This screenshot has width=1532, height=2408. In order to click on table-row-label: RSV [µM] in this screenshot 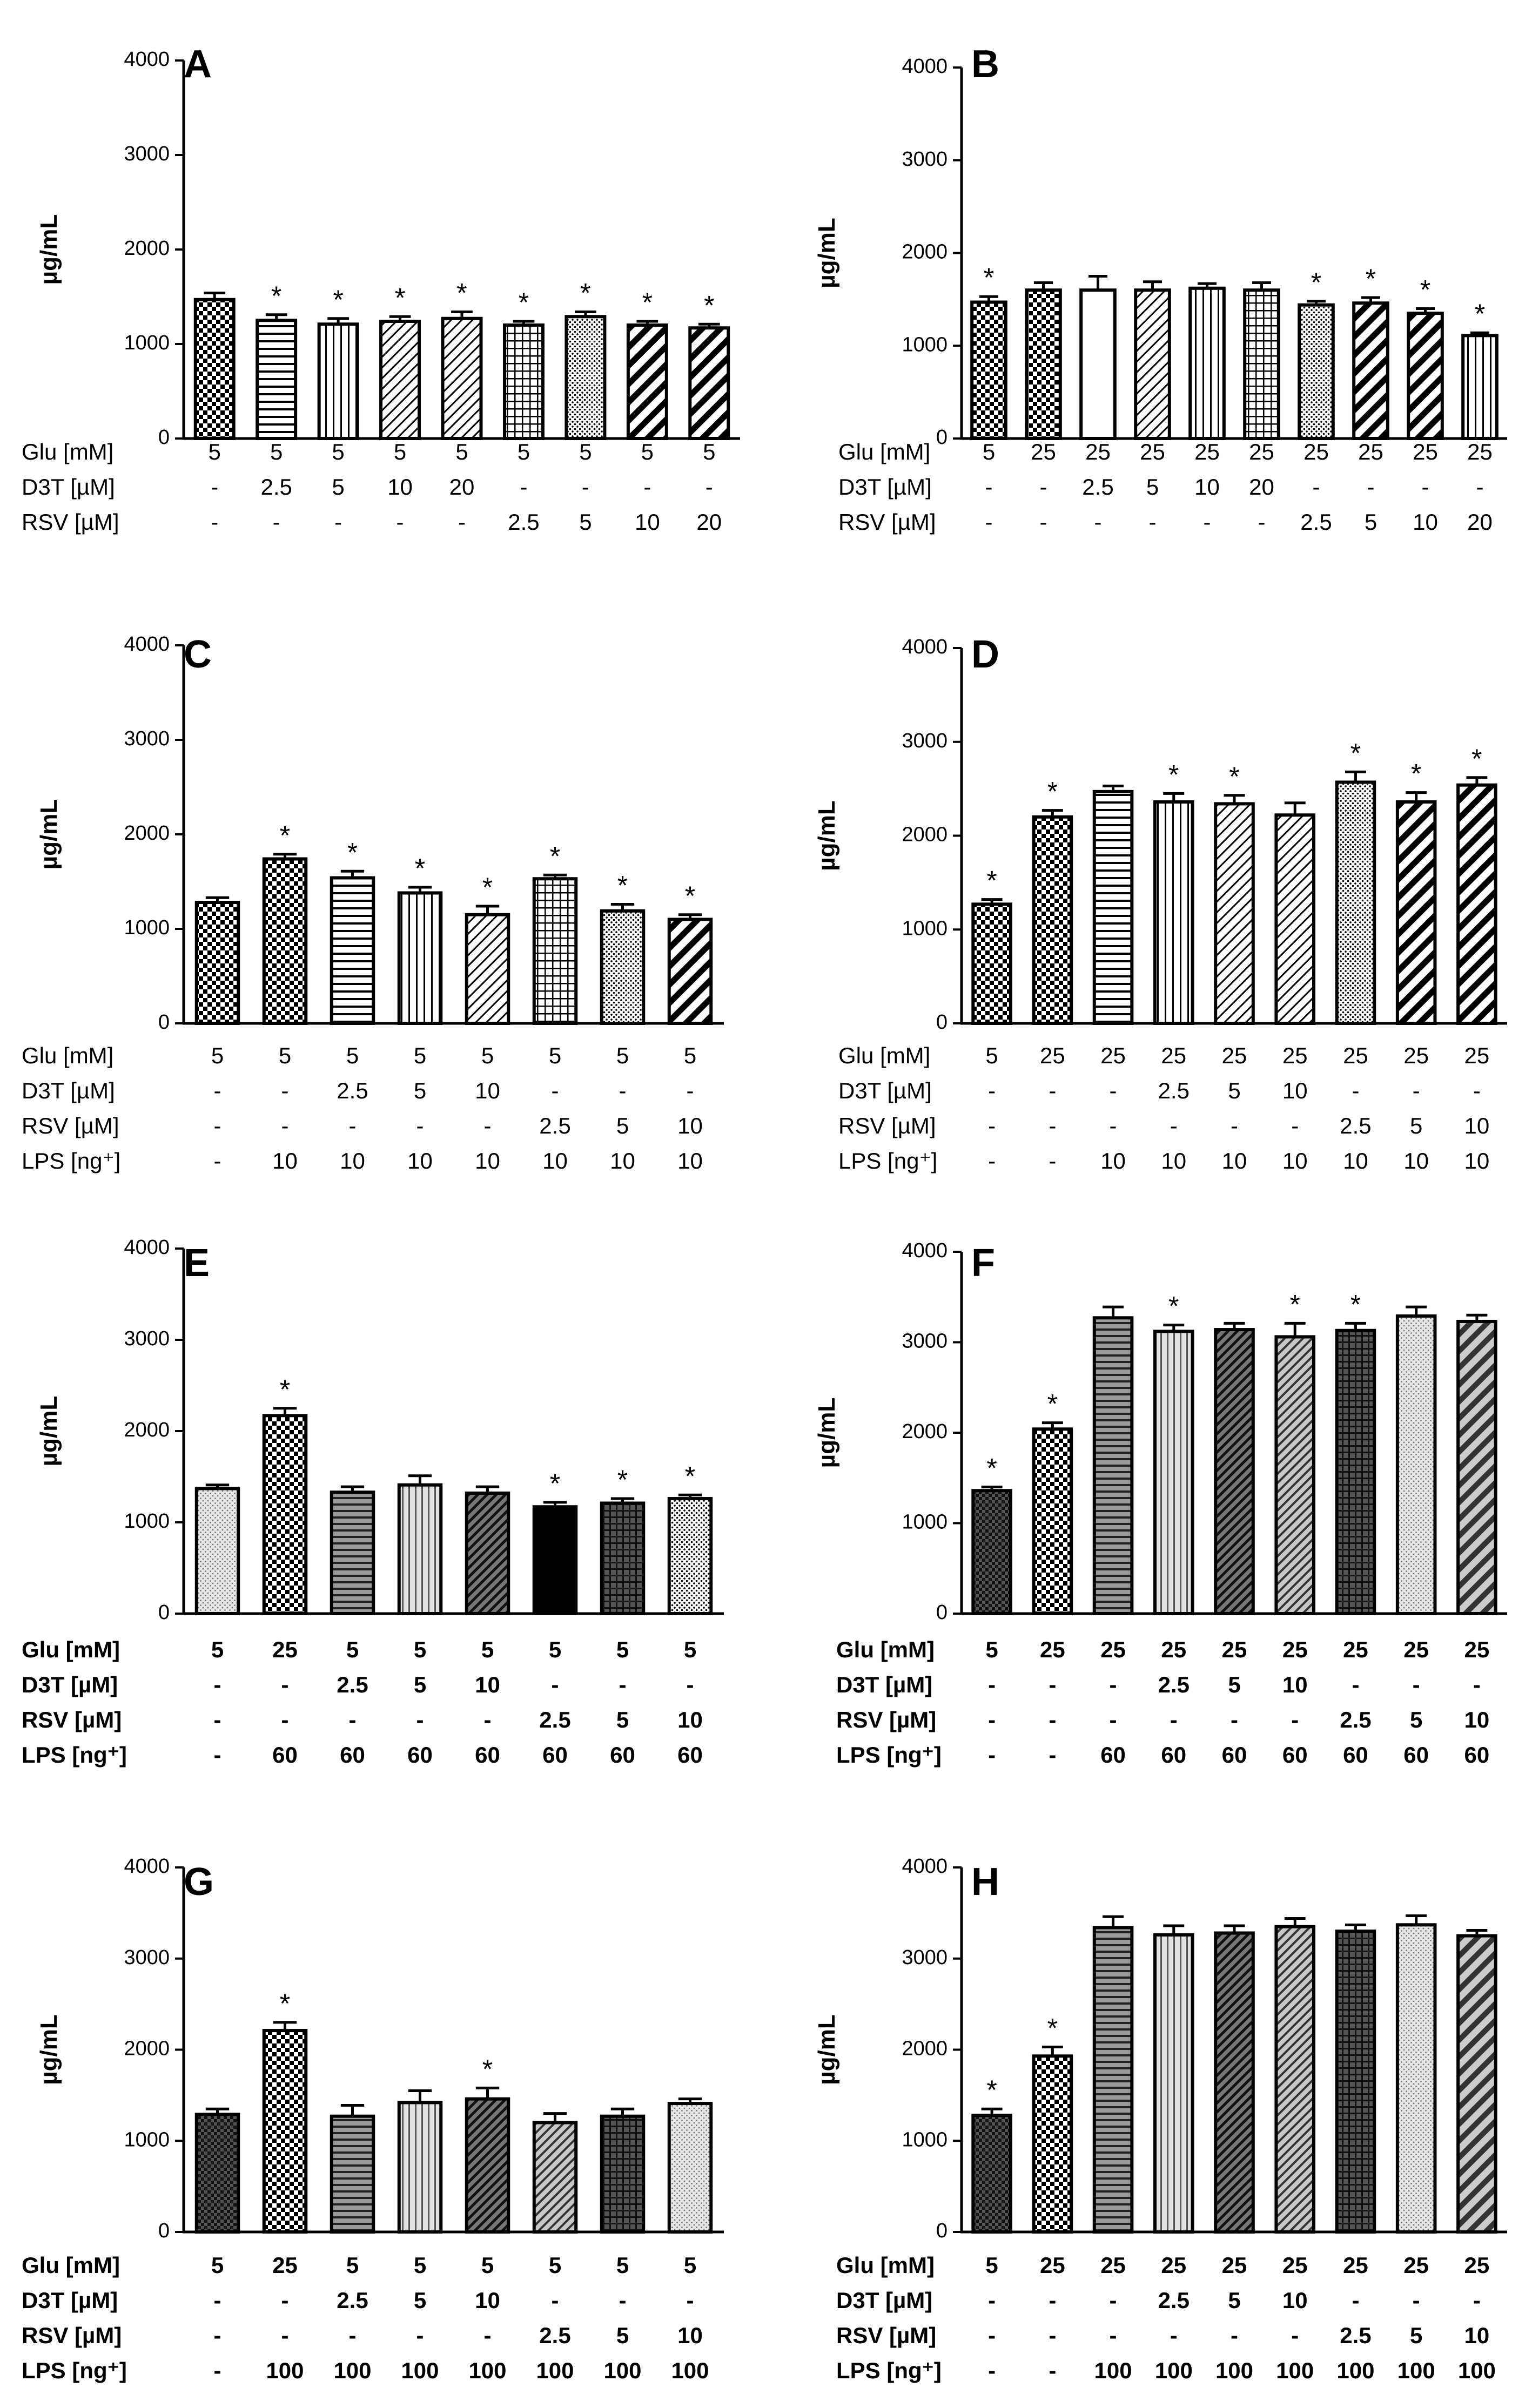, I will do `click(886, 2335)`.